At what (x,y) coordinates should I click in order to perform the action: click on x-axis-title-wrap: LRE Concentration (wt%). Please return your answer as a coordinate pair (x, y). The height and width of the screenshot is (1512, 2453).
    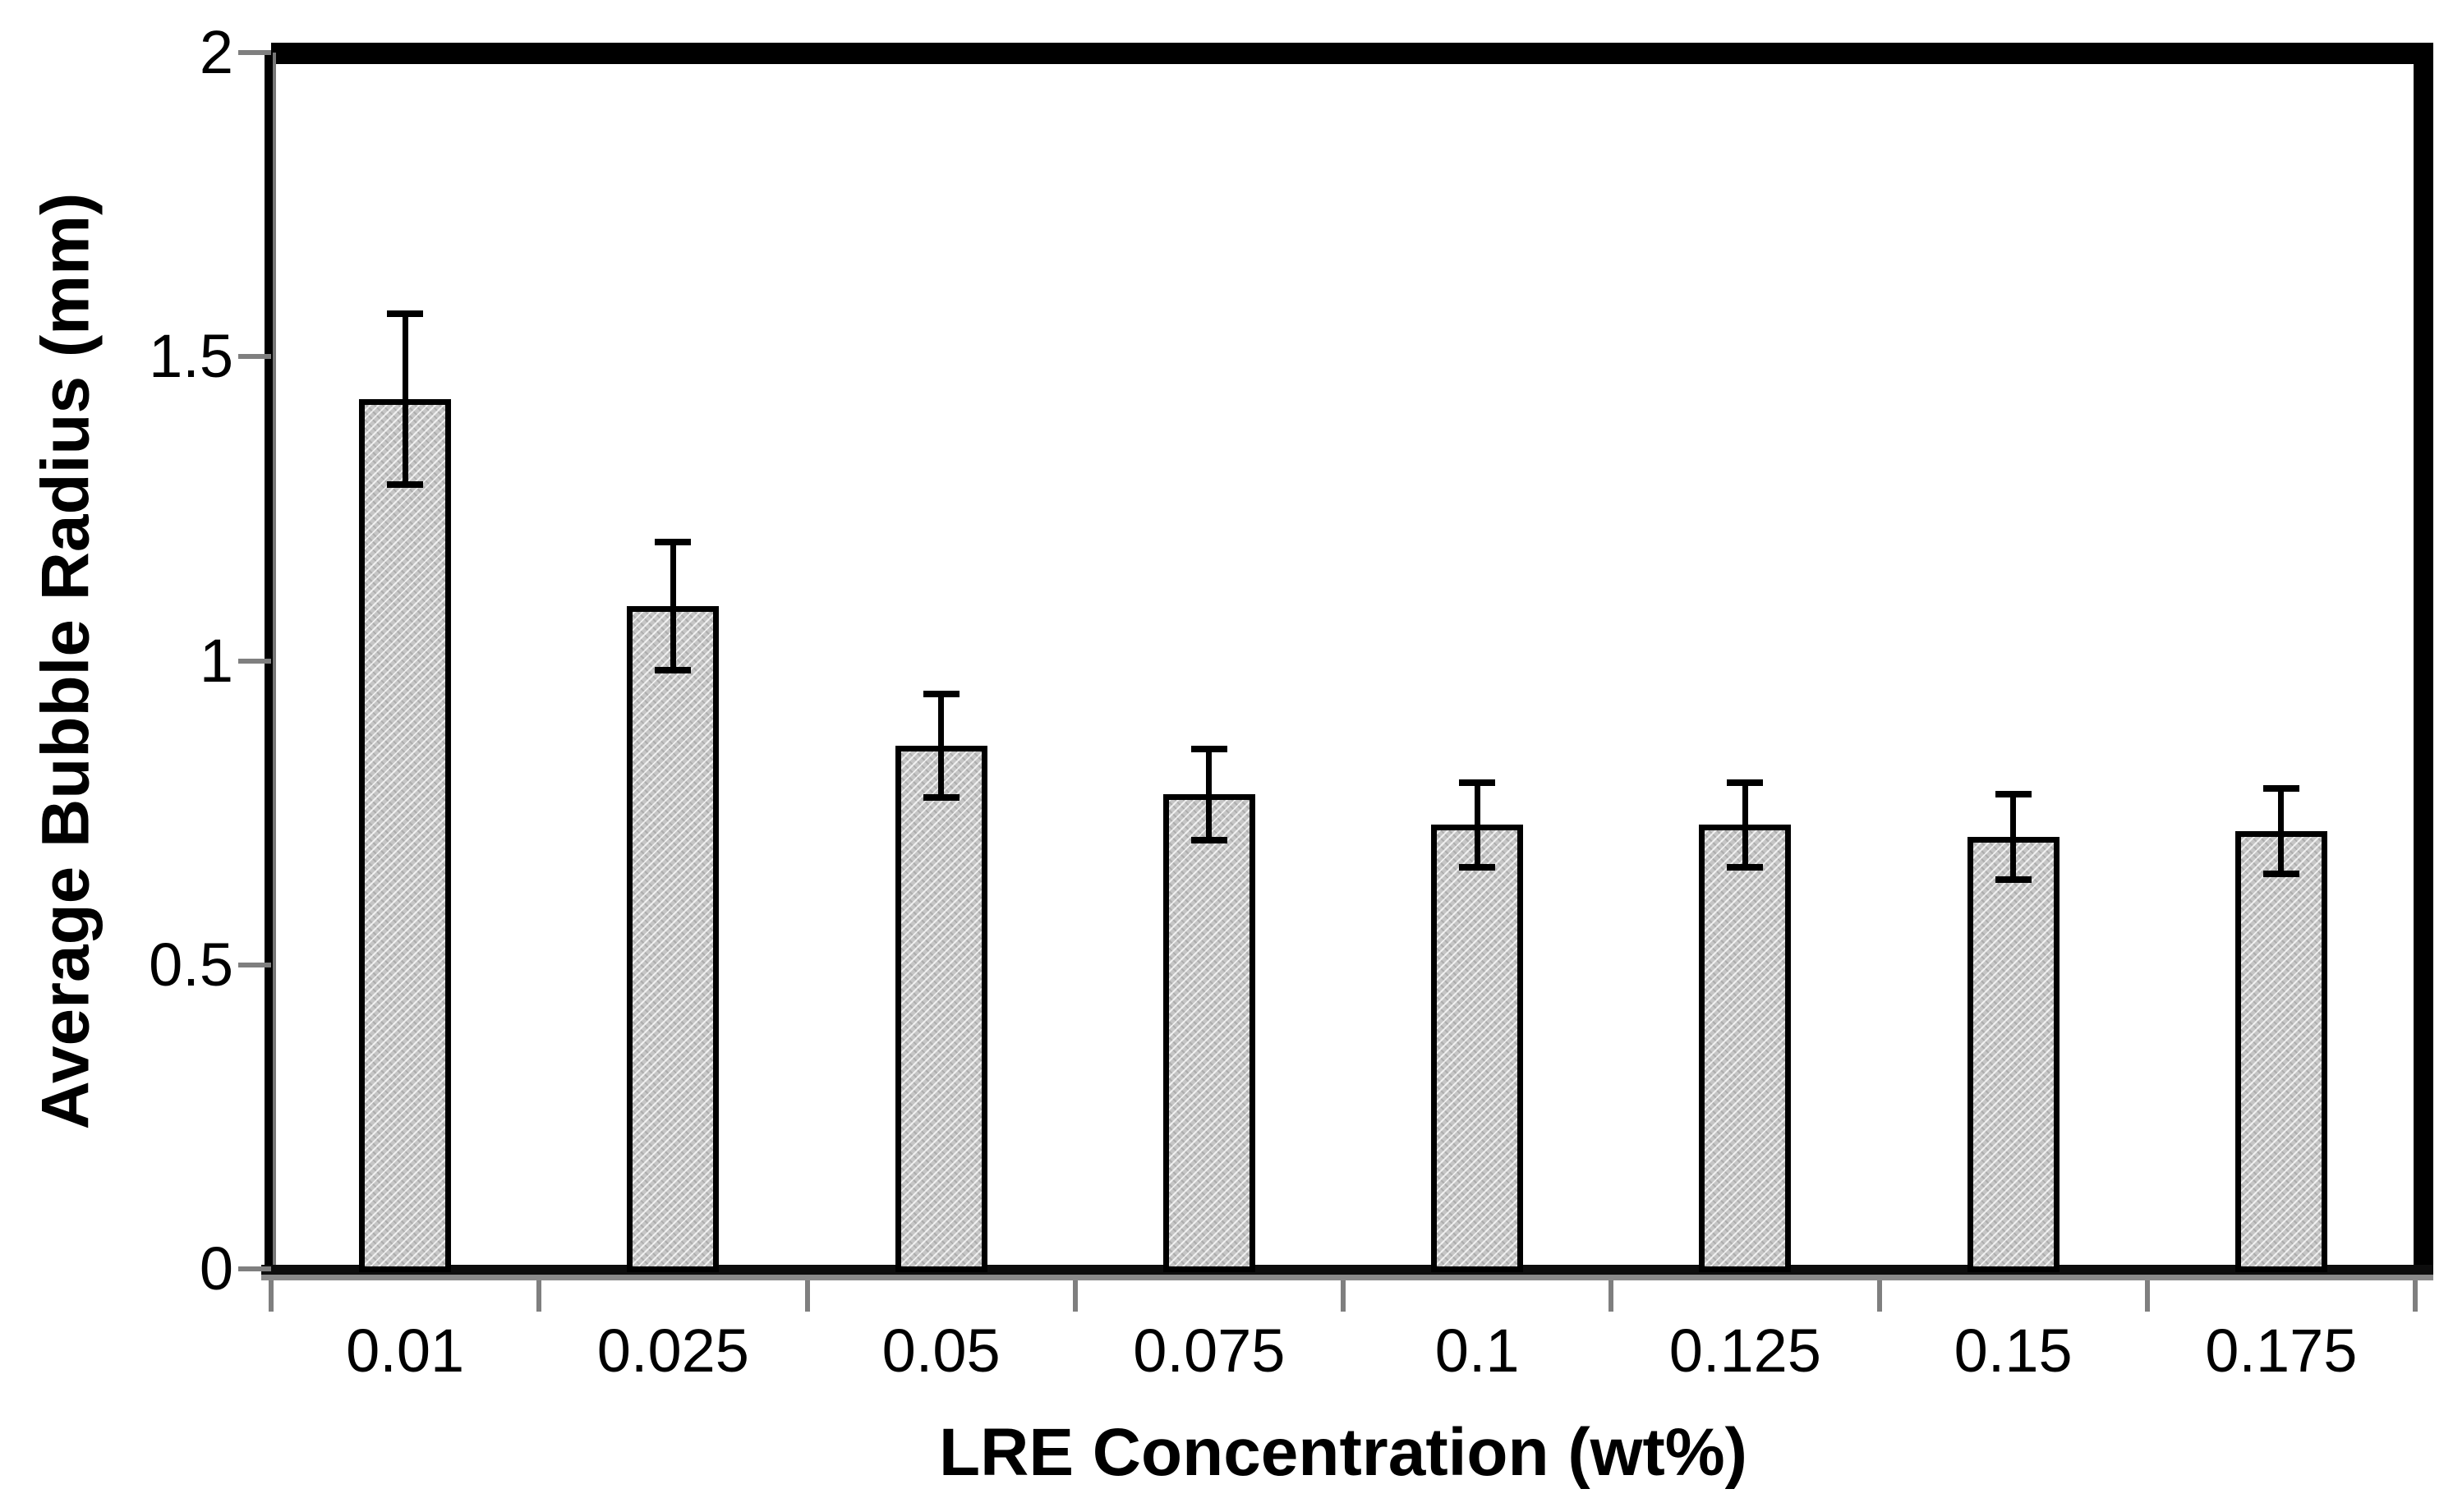
    Looking at the image, I should click on (1343, 1453).